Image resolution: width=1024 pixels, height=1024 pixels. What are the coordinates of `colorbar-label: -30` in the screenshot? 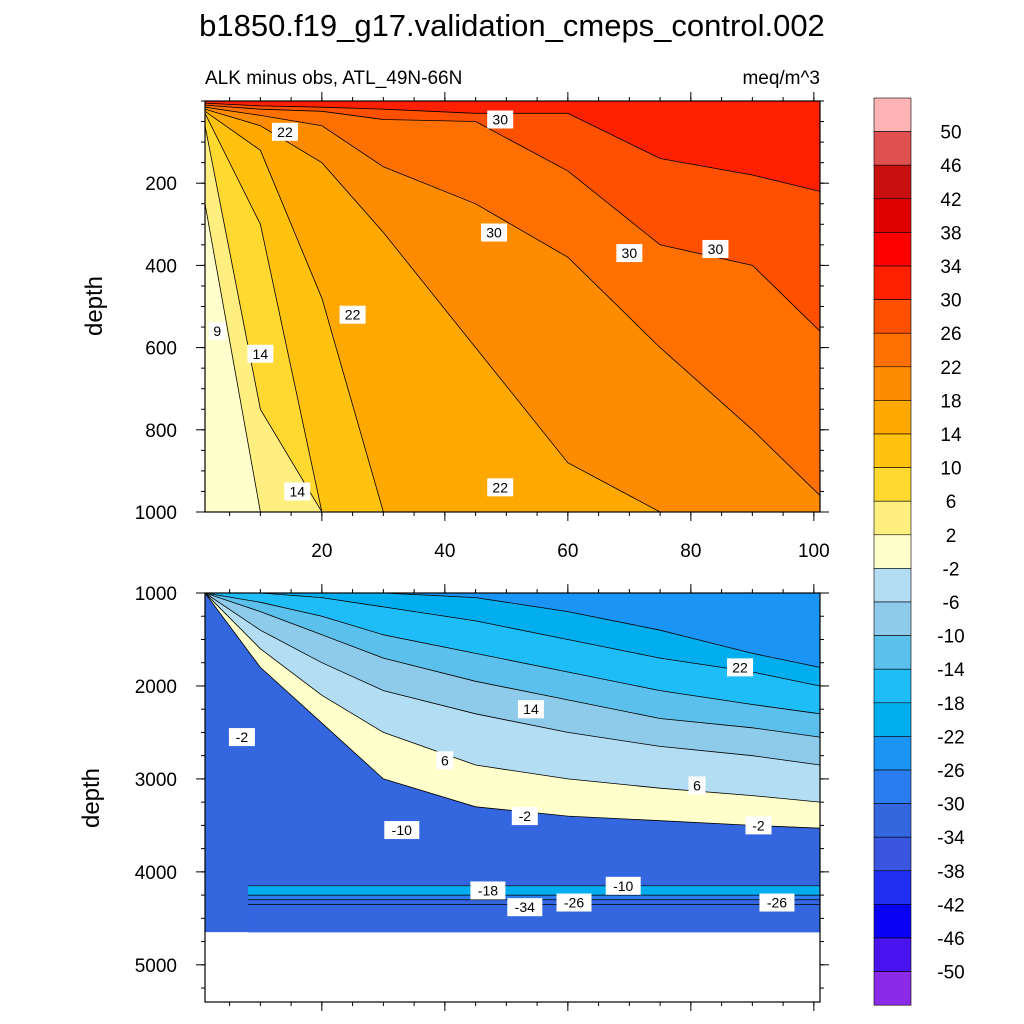 It's located at (950, 805).